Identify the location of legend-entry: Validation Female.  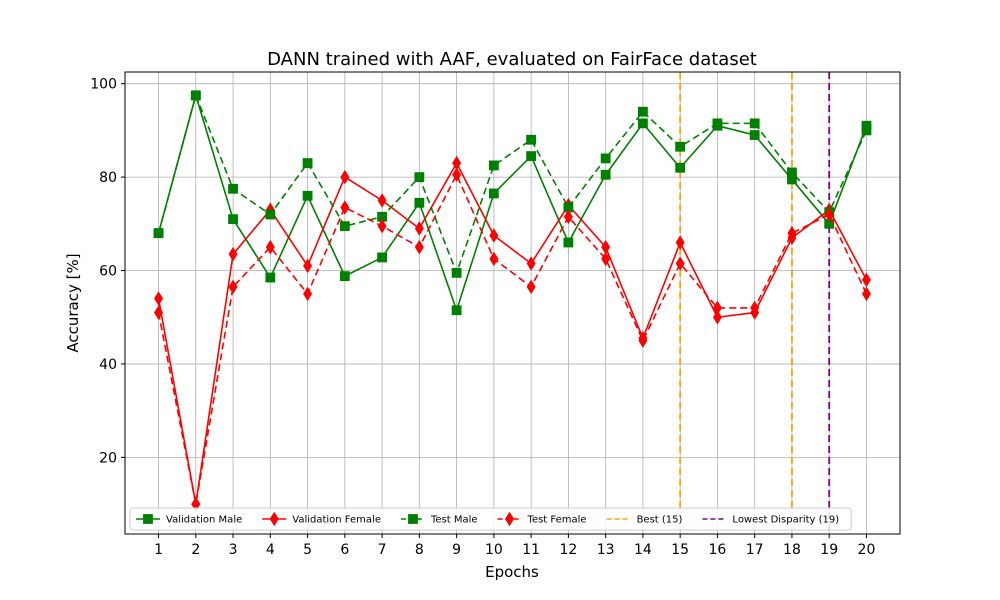
(321, 519).